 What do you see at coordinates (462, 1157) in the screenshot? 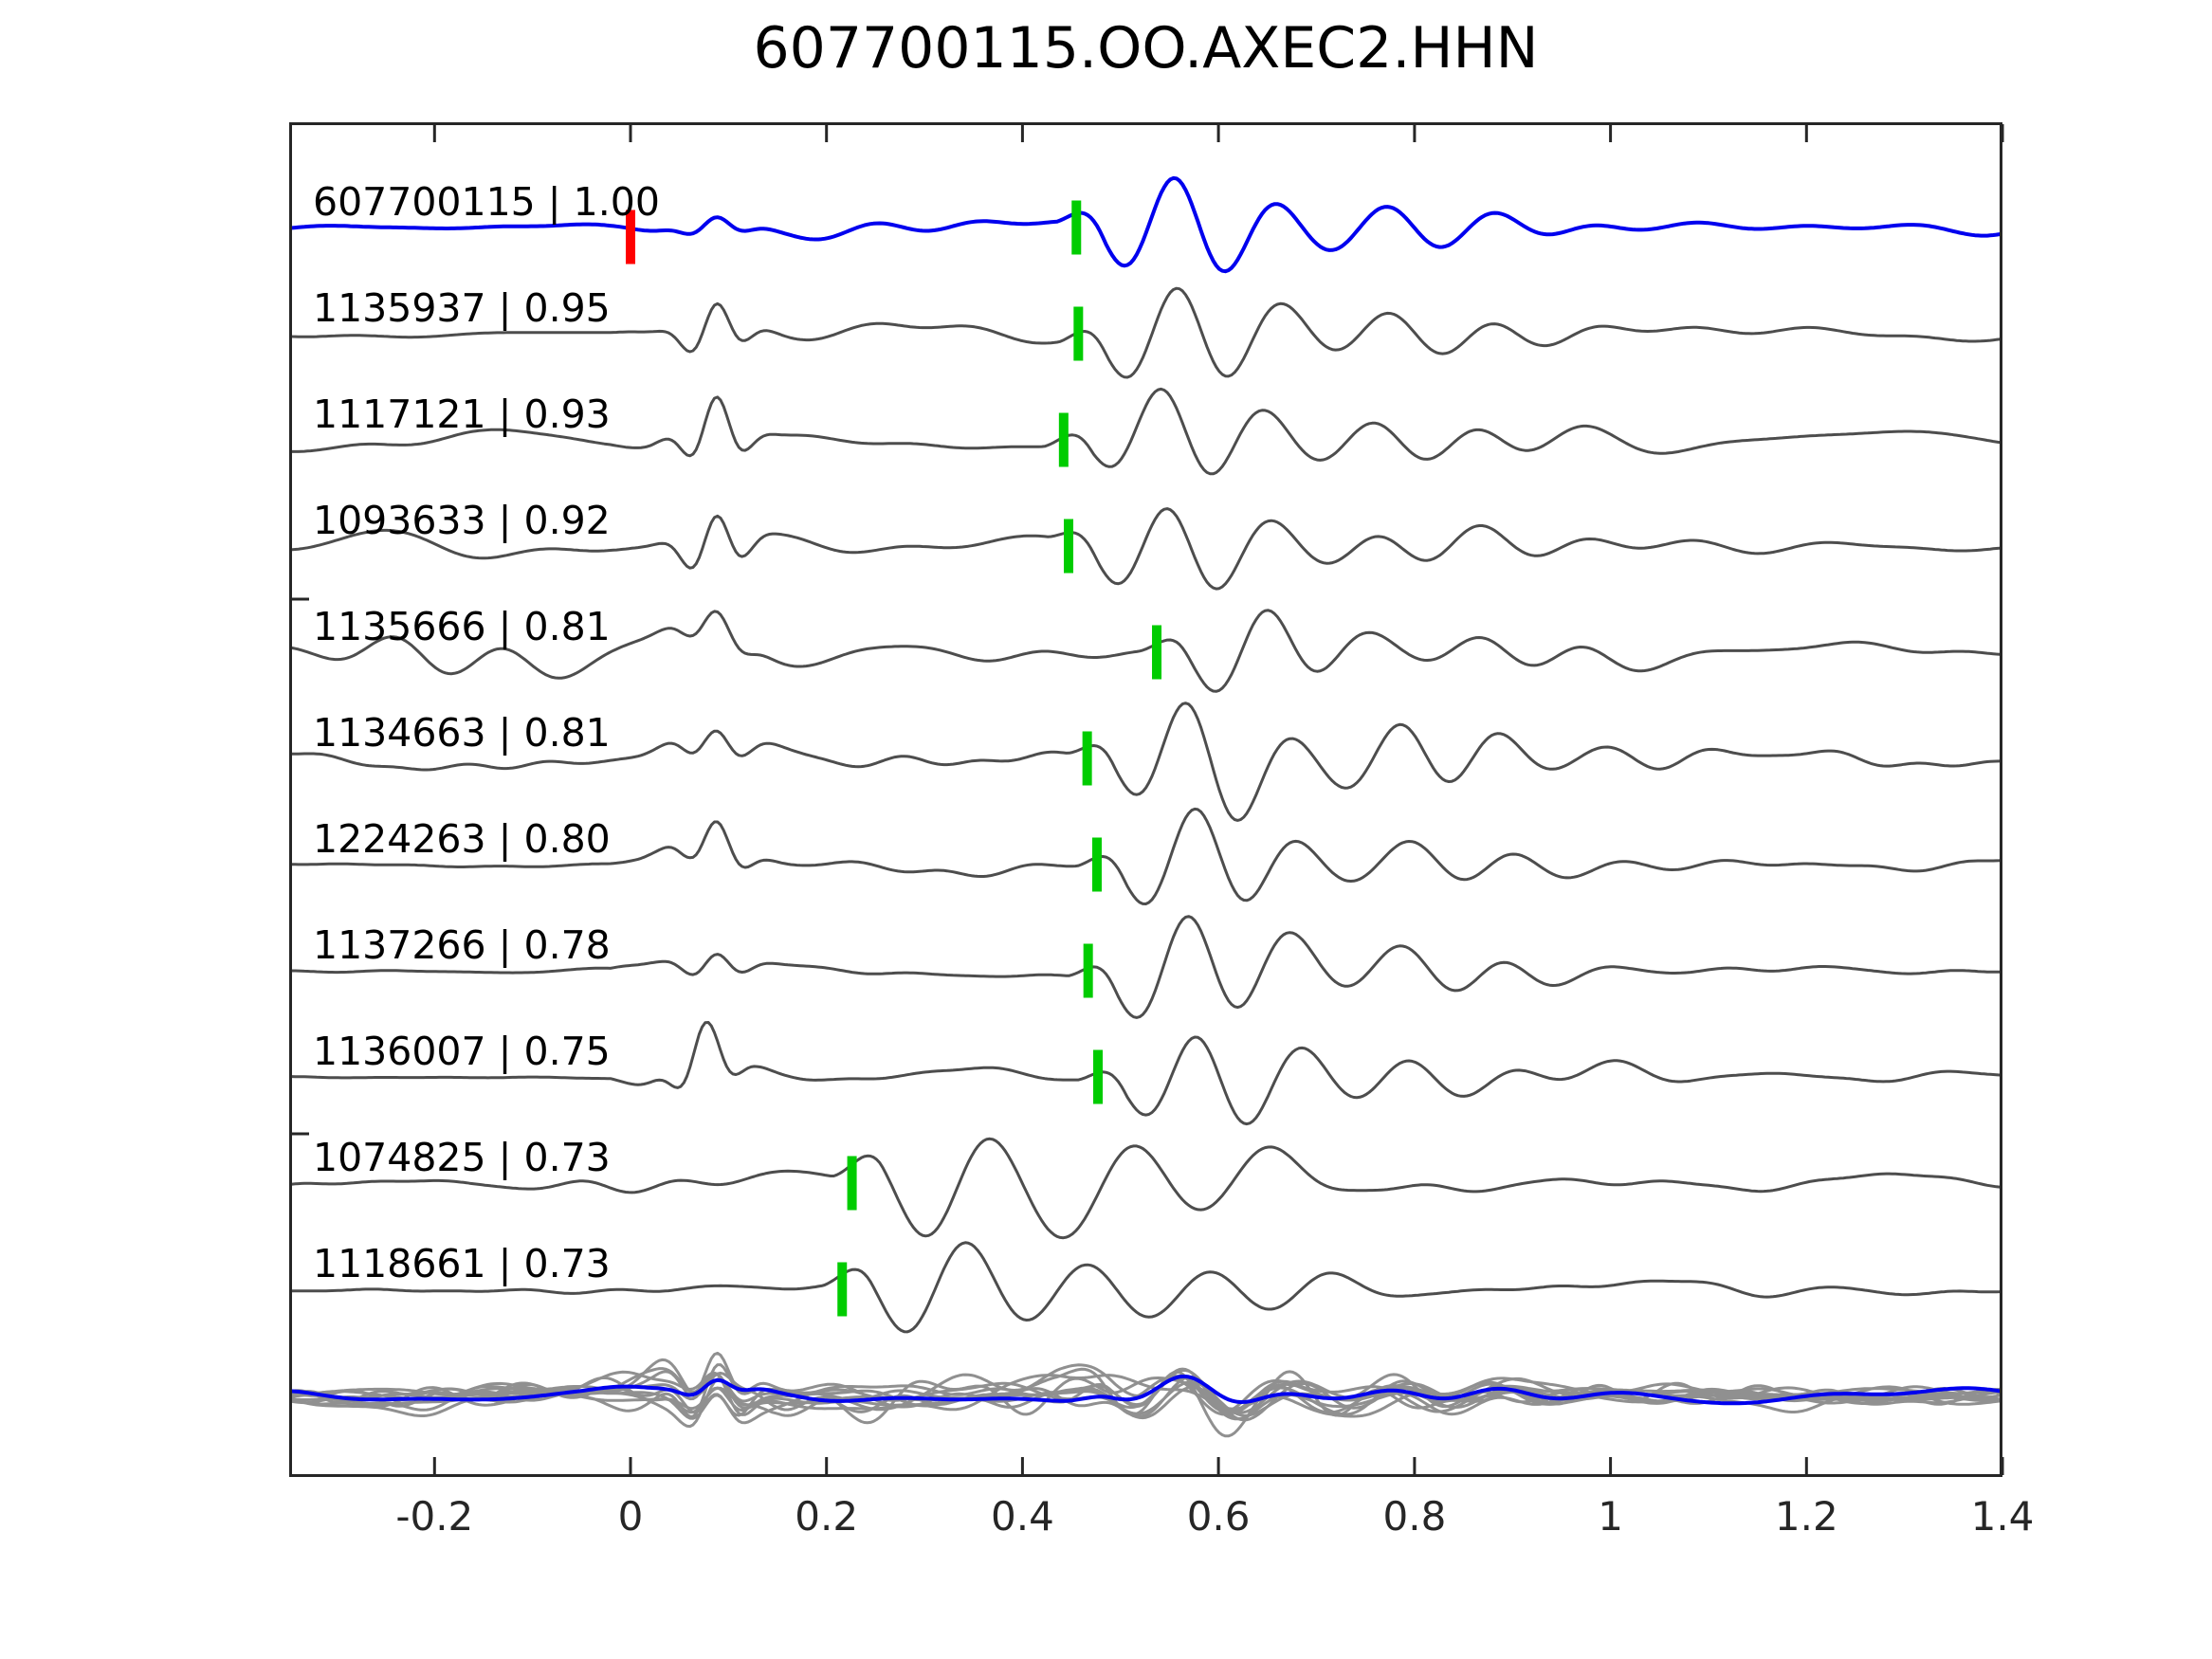
I see `trace-label: 1074825 | 0.73` at bounding box center [462, 1157].